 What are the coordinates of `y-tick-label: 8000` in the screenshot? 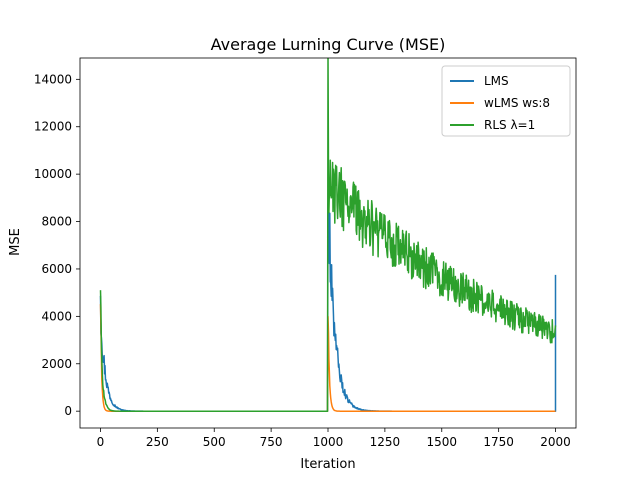 It's located at (56, 222).